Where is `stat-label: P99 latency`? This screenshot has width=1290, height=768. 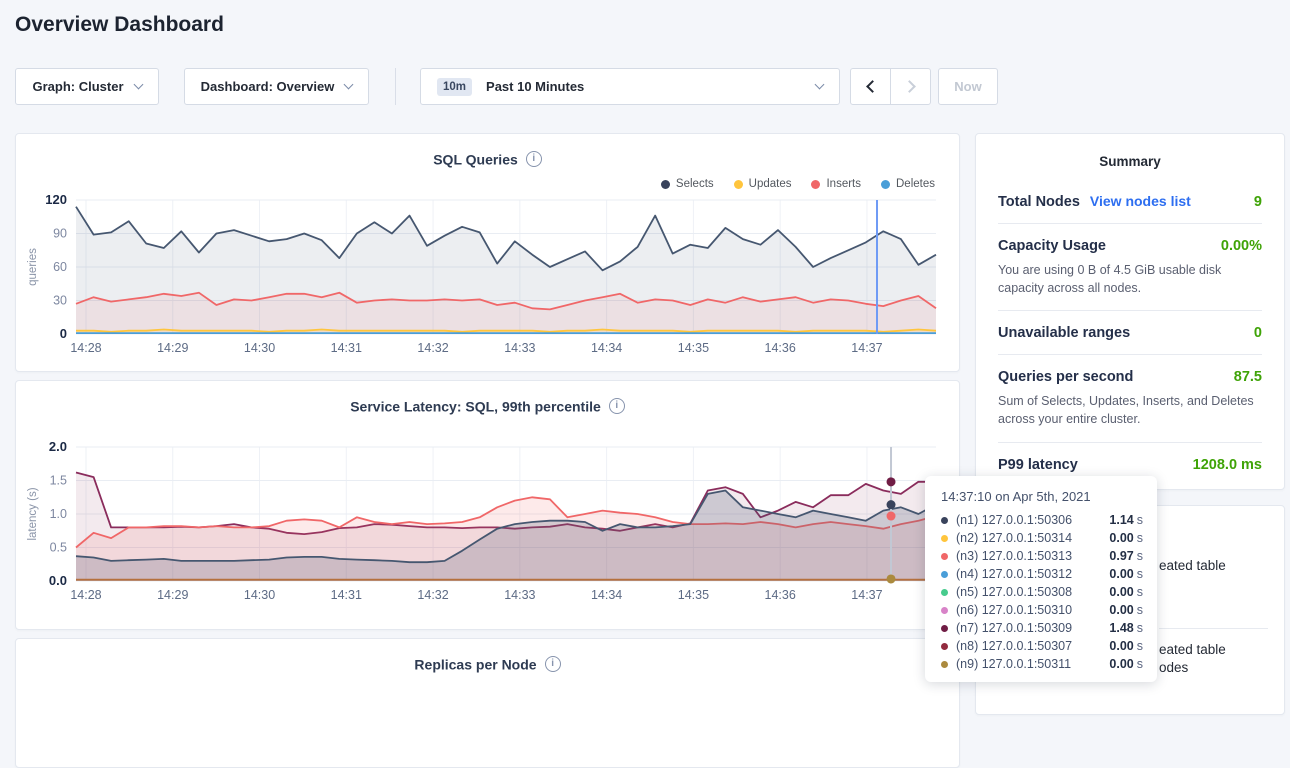
stat-label: P99 latency is located at coordinates (1038, 464).